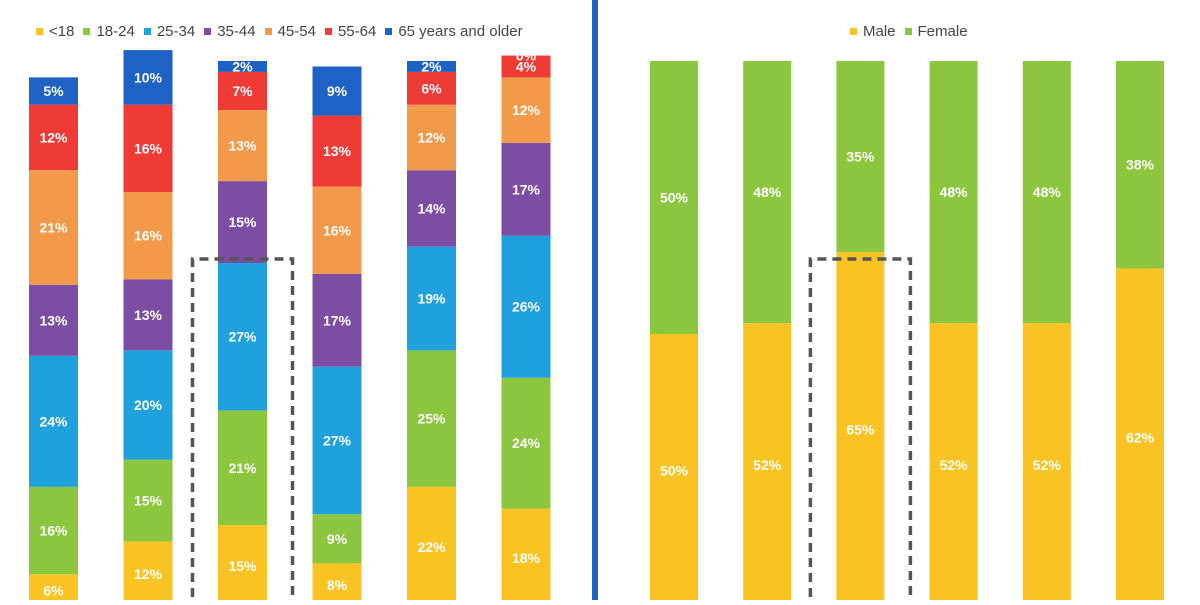 This screenshot has height=605, width=1200. Describe the element at coordinates (176, 31) in the screenshot. I see `legend-label: 25-34` at that location.